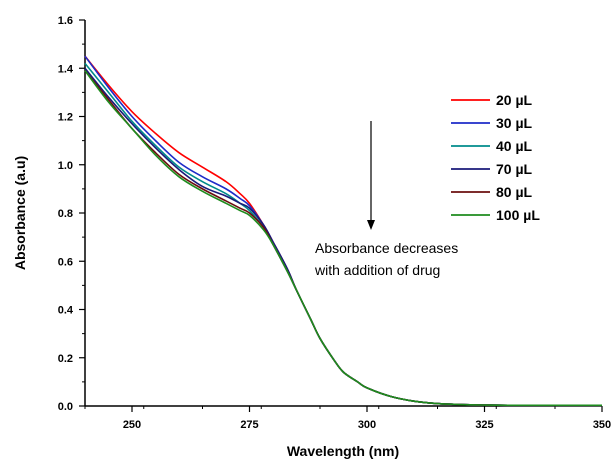  What do you see at coordinates (249, 425) in the screenshot?
I see `x-tick-label: 275` at bounding box center [249, 425].